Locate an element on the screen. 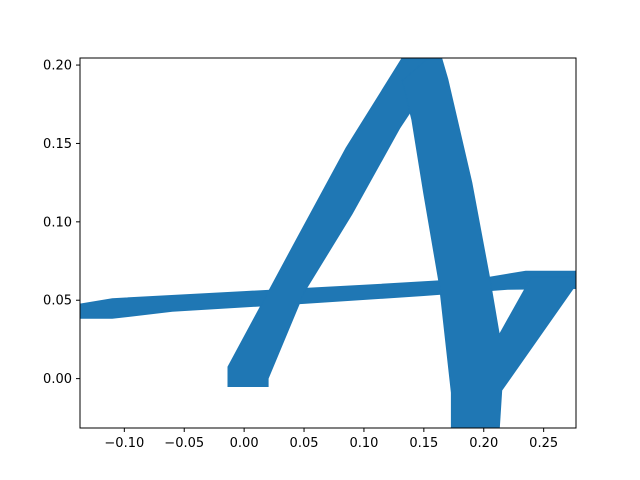  y-tick-label: 0.15 is located at coordinates (57, 144).